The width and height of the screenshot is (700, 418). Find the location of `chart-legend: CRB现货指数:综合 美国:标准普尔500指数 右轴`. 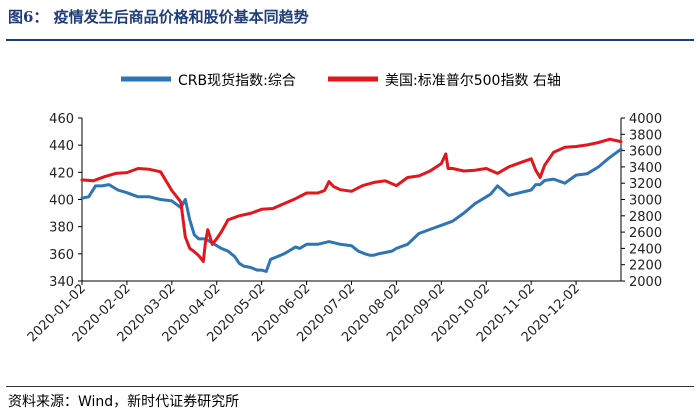

chart-legend: CRB现货指数:综合 美国:标准普尔500指数 右轴 is located at coordinates (341, 80).